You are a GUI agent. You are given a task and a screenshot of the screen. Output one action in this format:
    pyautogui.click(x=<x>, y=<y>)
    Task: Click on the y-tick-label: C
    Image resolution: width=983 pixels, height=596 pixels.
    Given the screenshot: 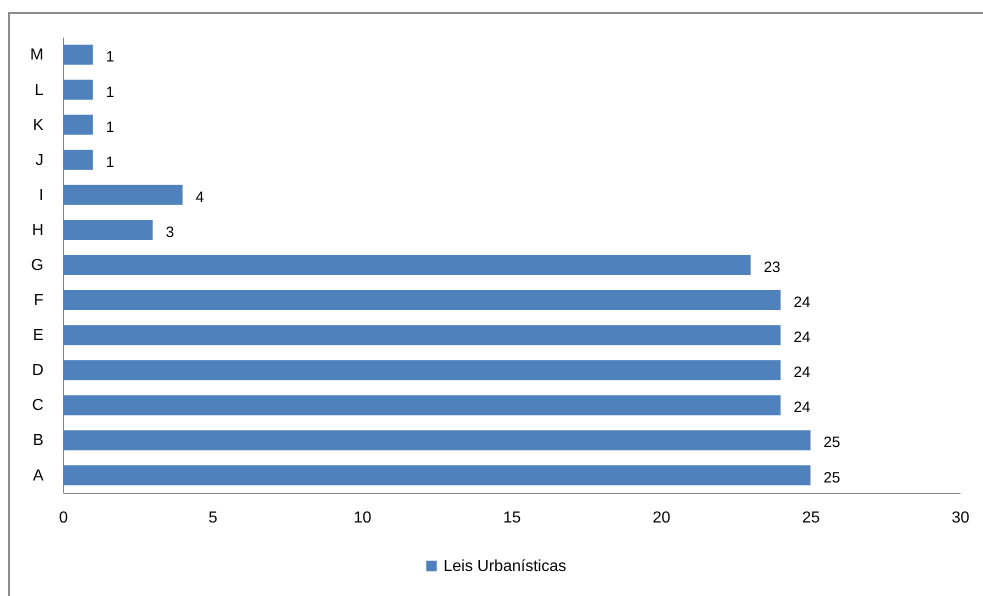 What is the action you would take?
    pyautogui.click(x=38, y=405)
    